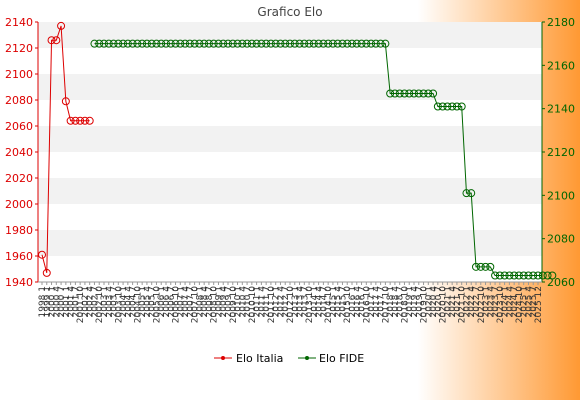 The width and height of the screenshot is (580, 400). What do you see at coordinates (19, 282) in the screenshot?
I see `left-tick-label: 1940` at bounding box center [19, 282].